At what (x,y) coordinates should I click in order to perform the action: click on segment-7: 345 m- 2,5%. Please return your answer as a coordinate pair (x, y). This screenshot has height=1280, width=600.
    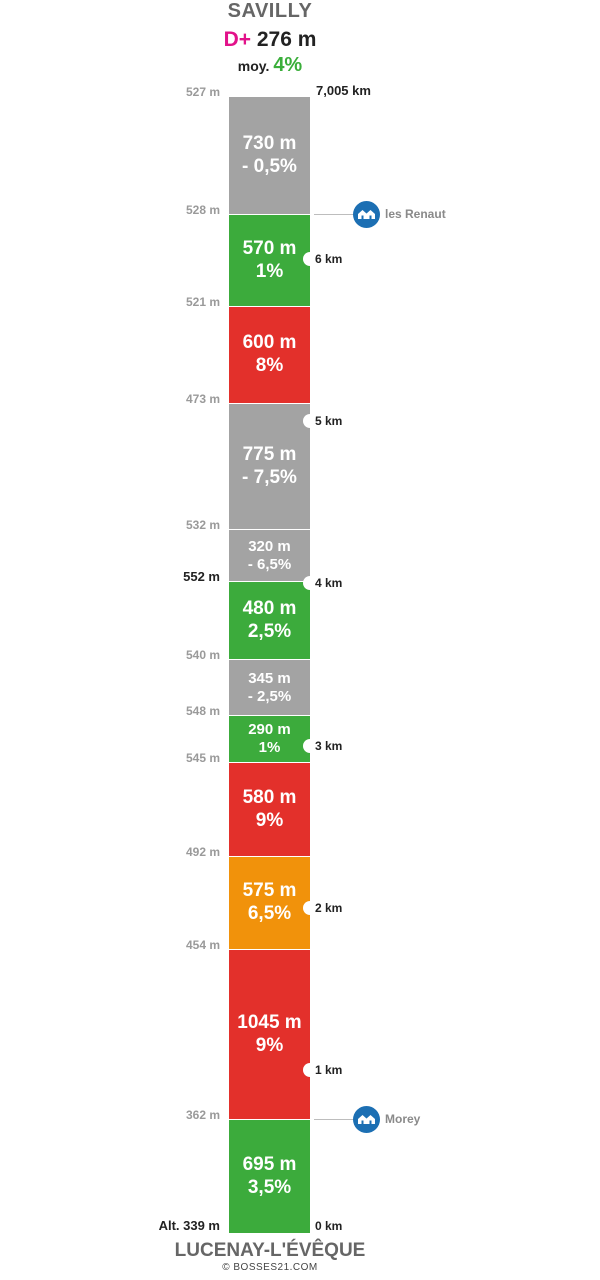
    Looking at the image, I should click on (269, 687).